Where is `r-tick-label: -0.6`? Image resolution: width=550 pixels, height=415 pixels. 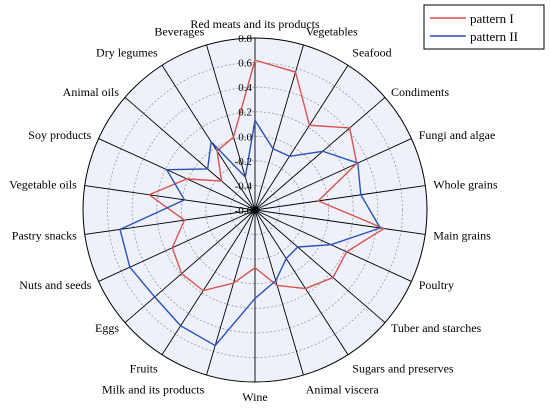
r-tick-label: -0.6 is located at coordinates (244, 211).